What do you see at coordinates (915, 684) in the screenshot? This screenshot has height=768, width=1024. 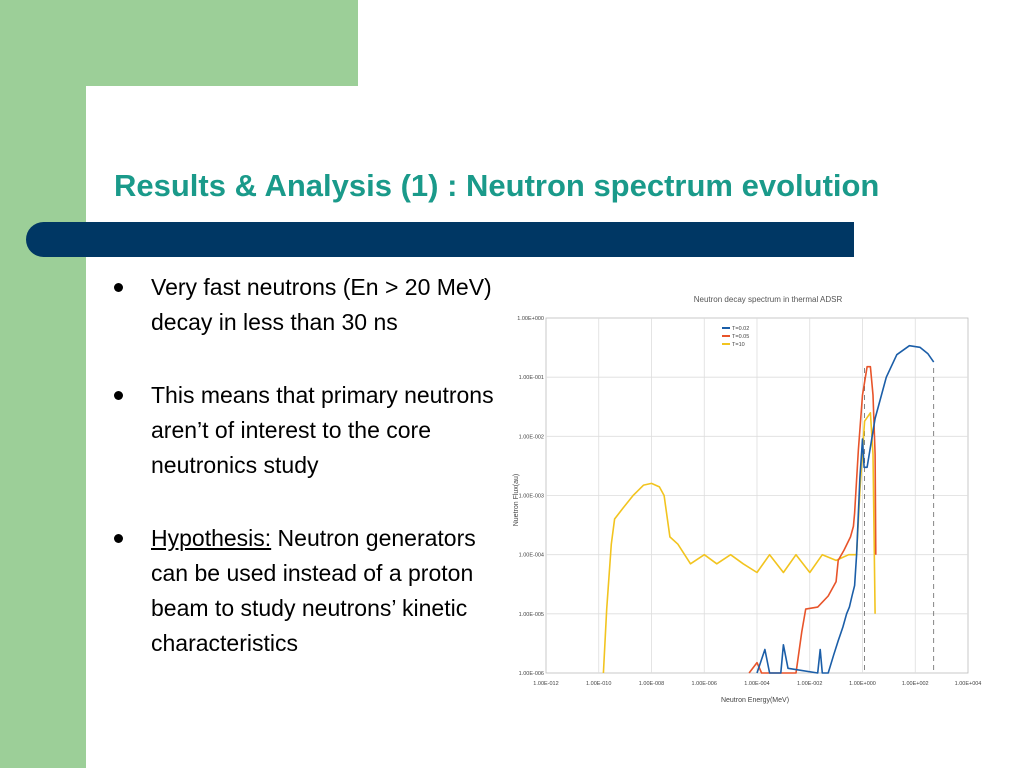 I see `x-tick-label: 1.00E+002` at bounding box center [915, 684].